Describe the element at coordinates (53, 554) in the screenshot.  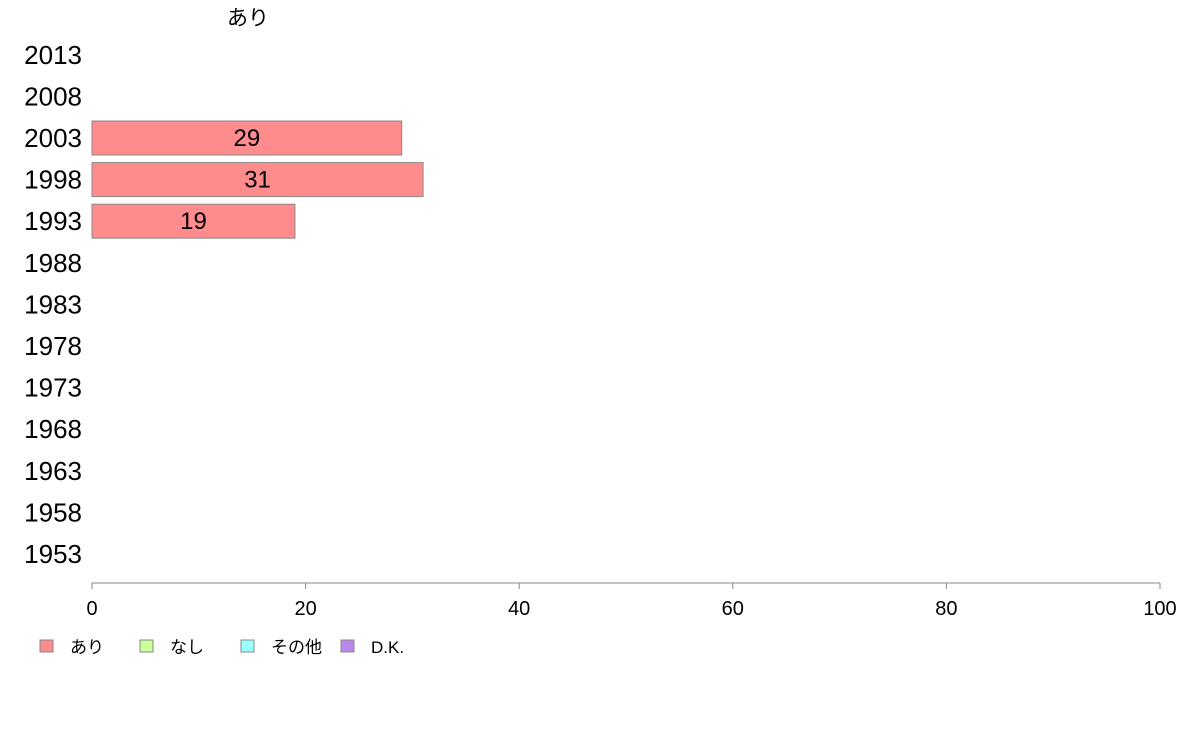
I see `year-label: 1953` at that location.